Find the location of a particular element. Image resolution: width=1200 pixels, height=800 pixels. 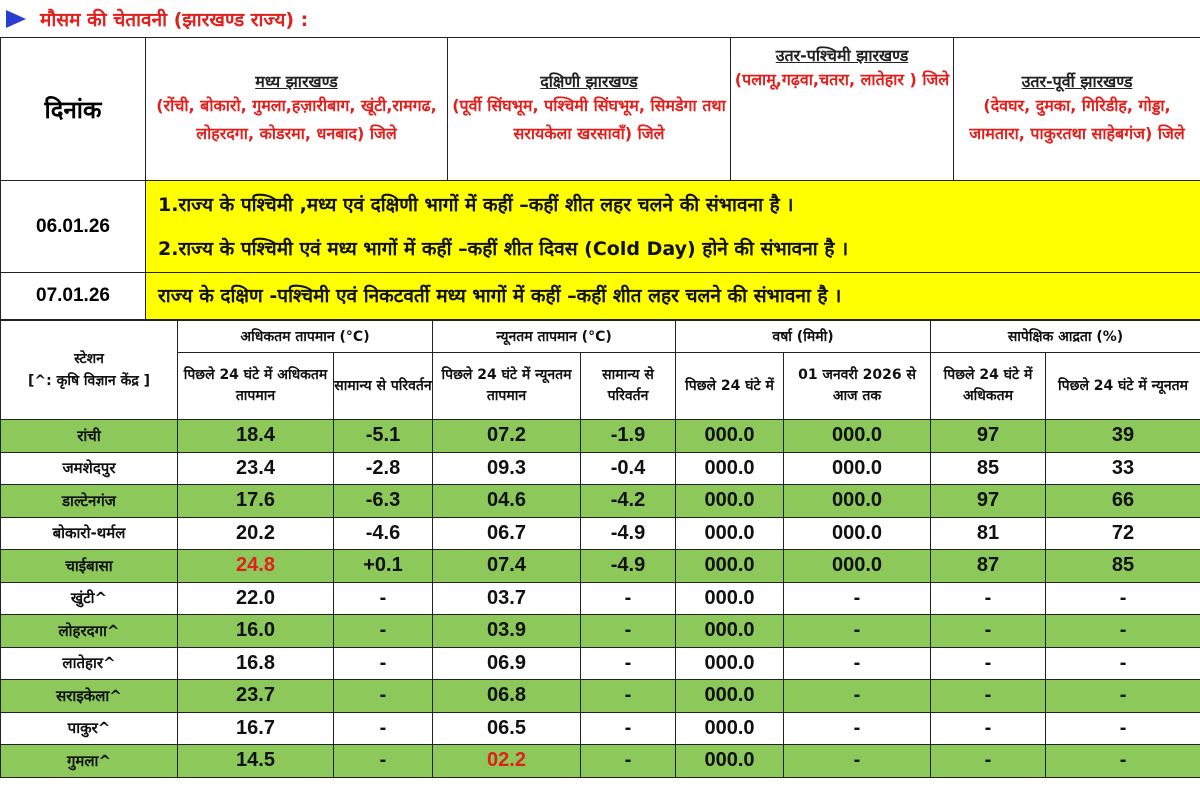

value-cell: 03.9 is located at coordinates (506, 631).